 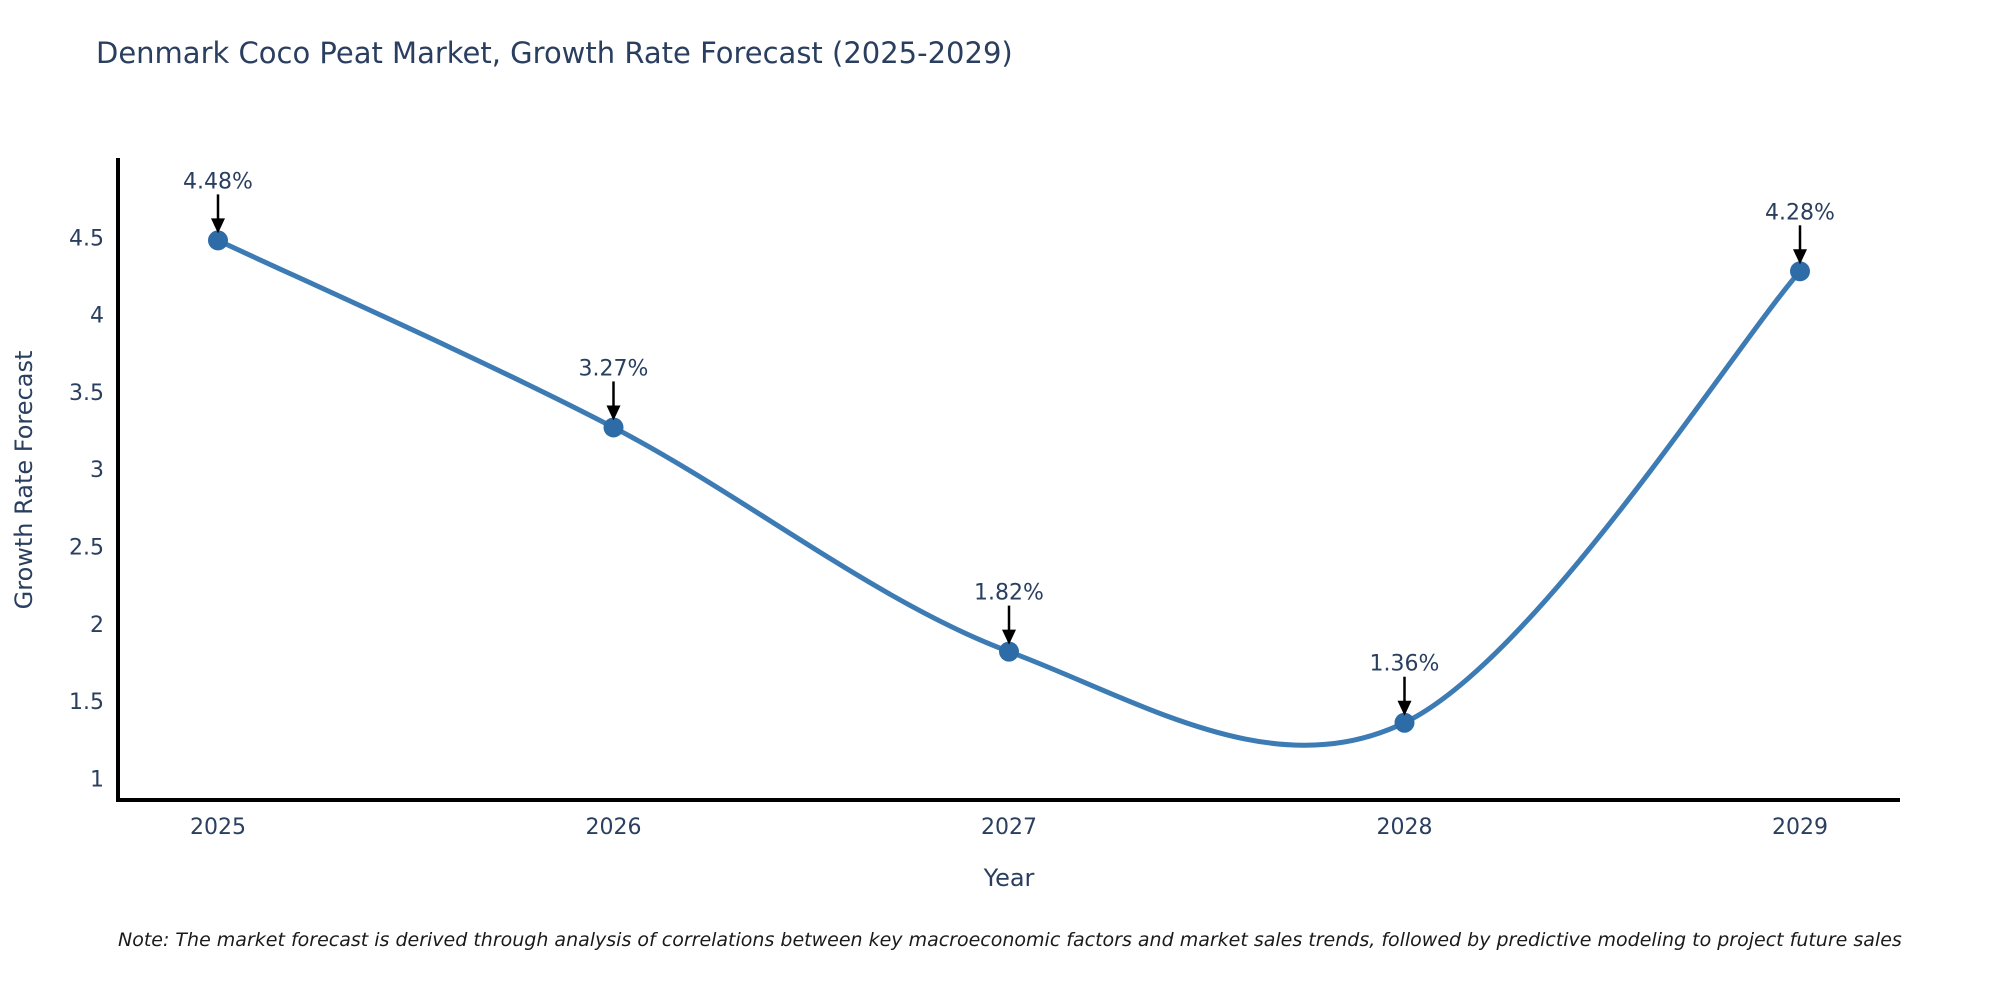 I want to click on y-tick-label: 2.5, so click(x=86, y=547).